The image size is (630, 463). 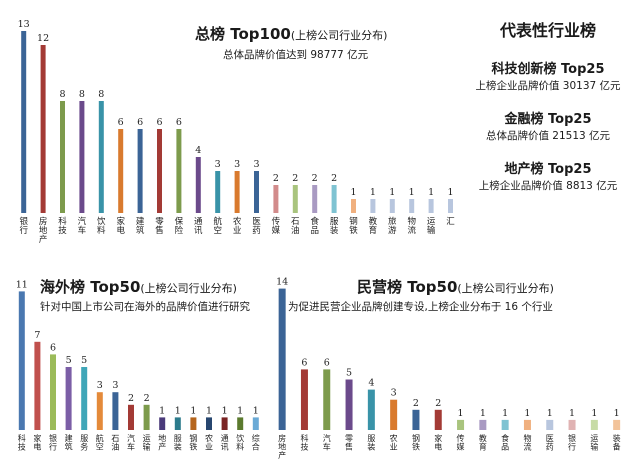 What do you see at coordinates (291, 34) in the screenshot?
I see `chart1-title: 总榜 Top100(上榜公司行业分布)` at bounding box center [291, 34].